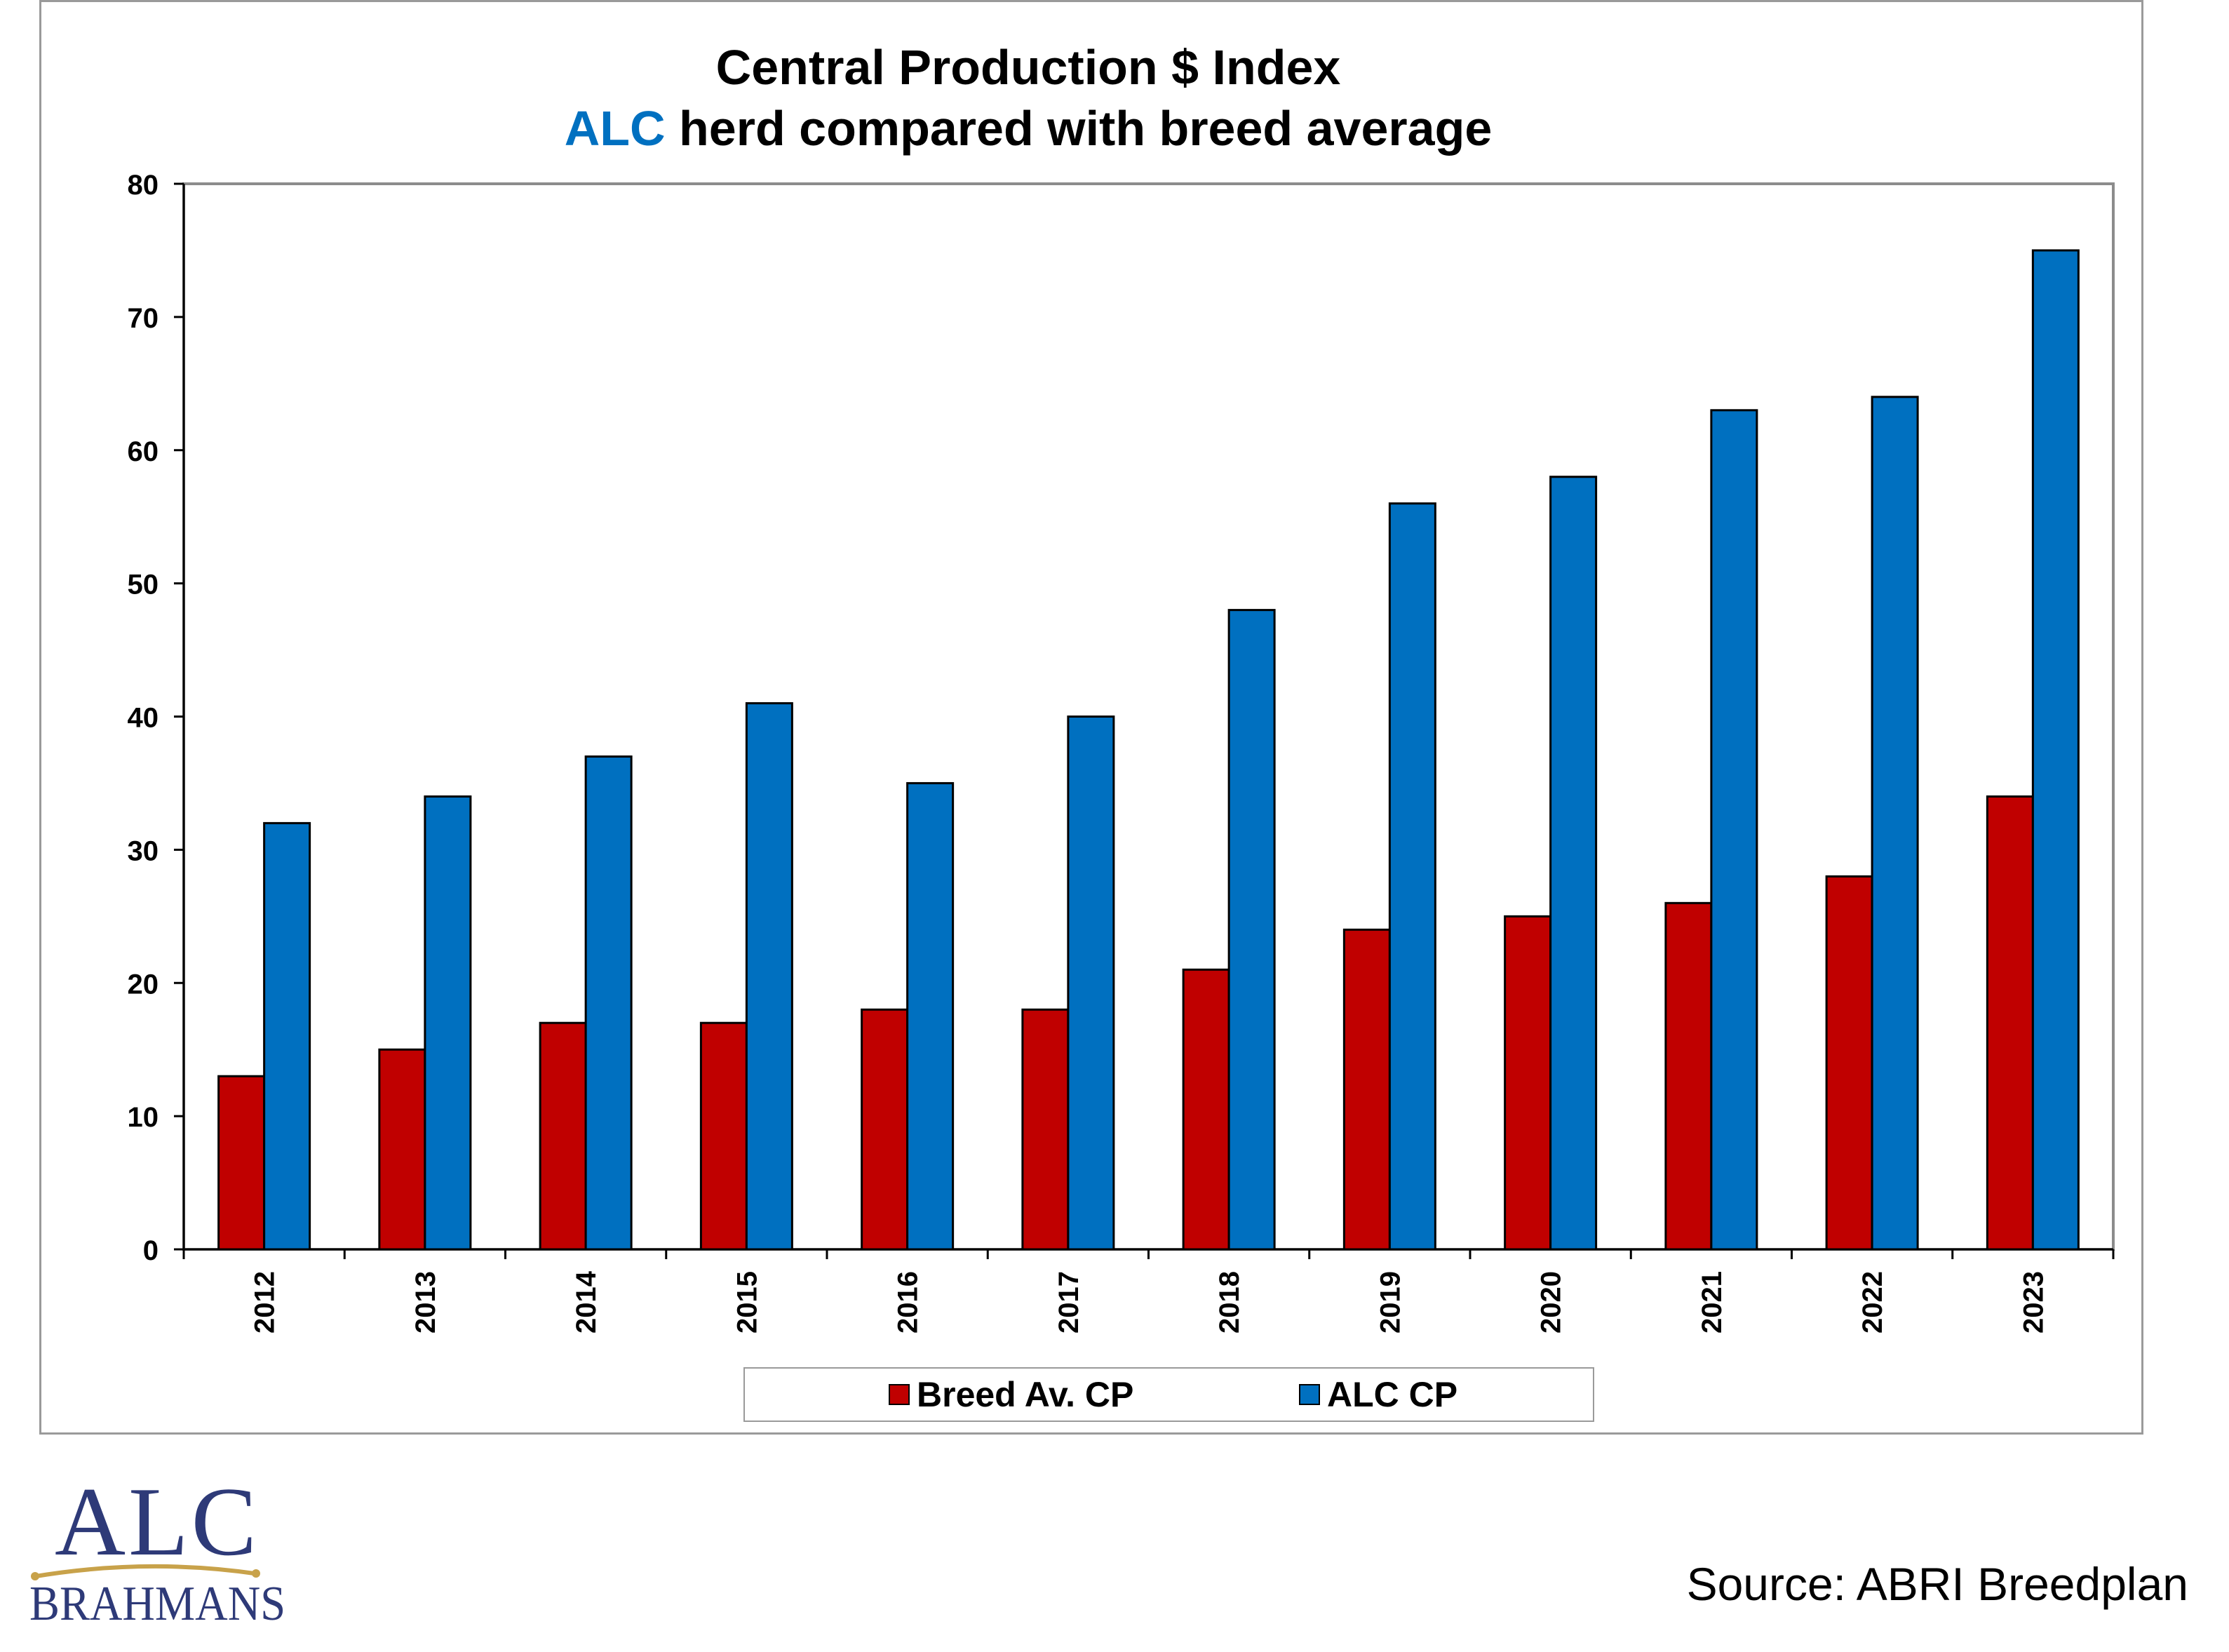  I want to click on bar-breed-2018, so click(1206, 1109).